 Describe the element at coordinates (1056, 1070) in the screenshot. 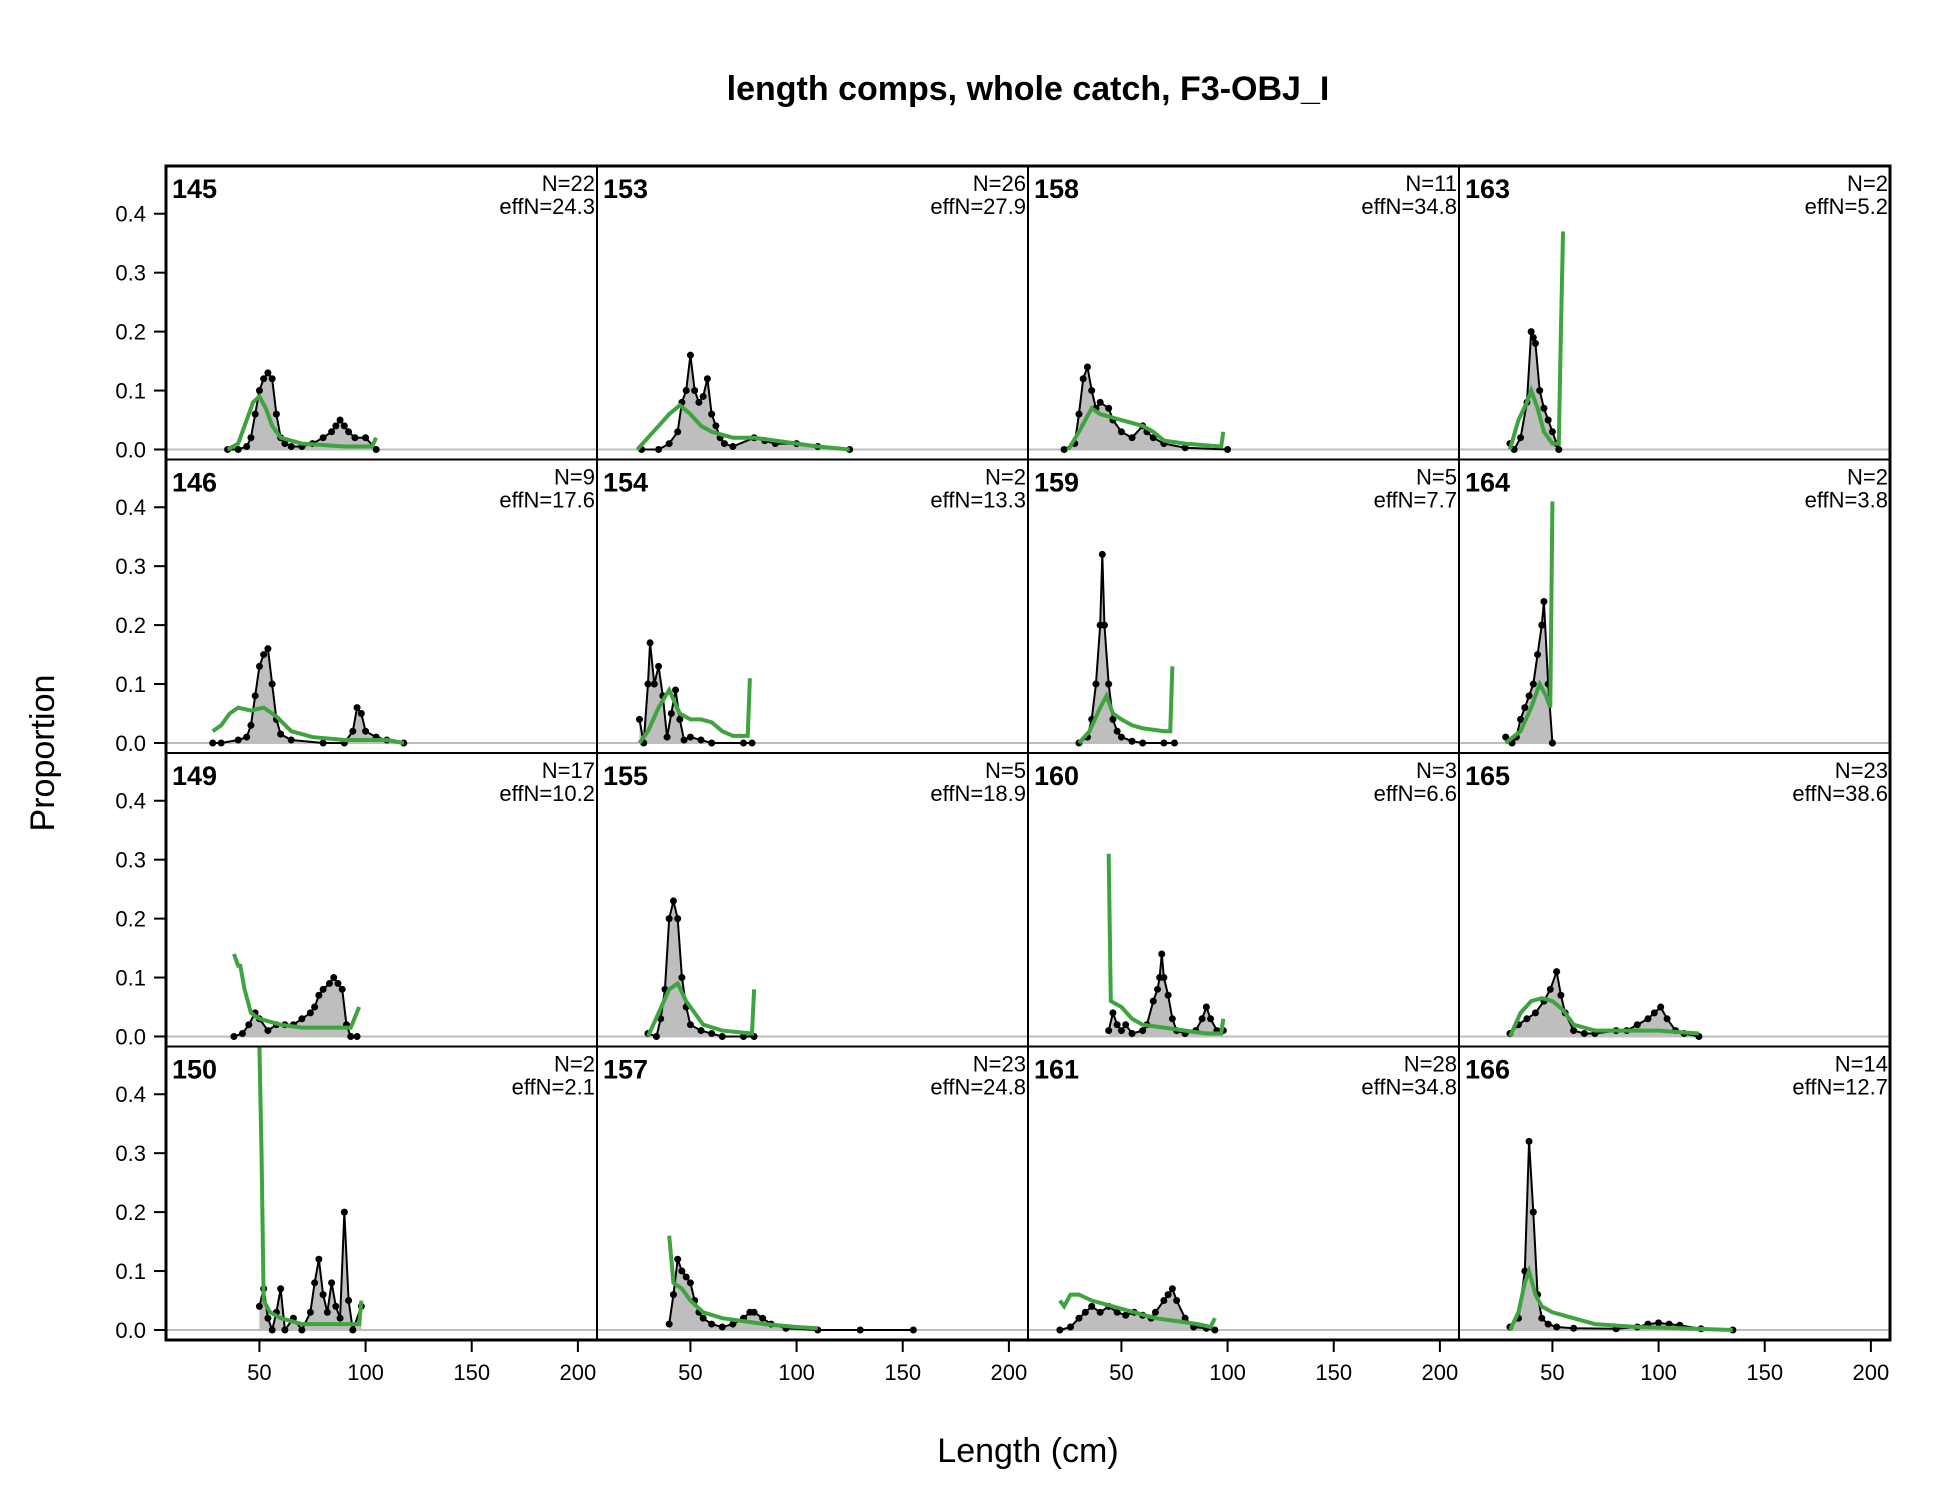

I see `panel-label: 161` at that location.